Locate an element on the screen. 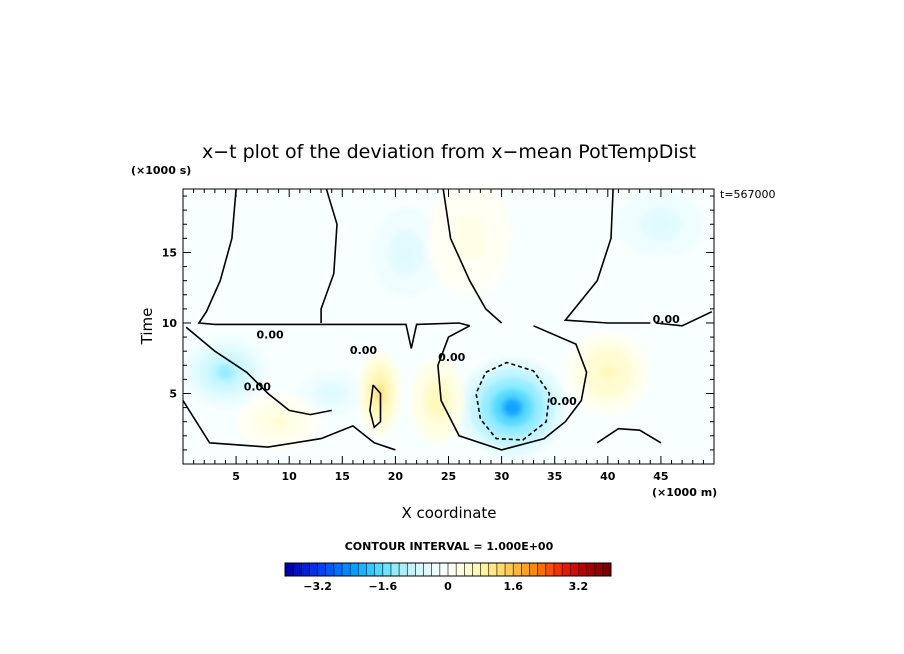 Image resolution: width=904 pixels, height=654 pixels. zero-contour-upper-left is located at coordinates (333, 269).